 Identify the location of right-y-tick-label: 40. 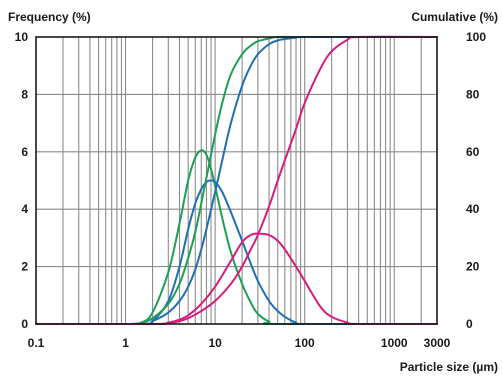
(473, 209).